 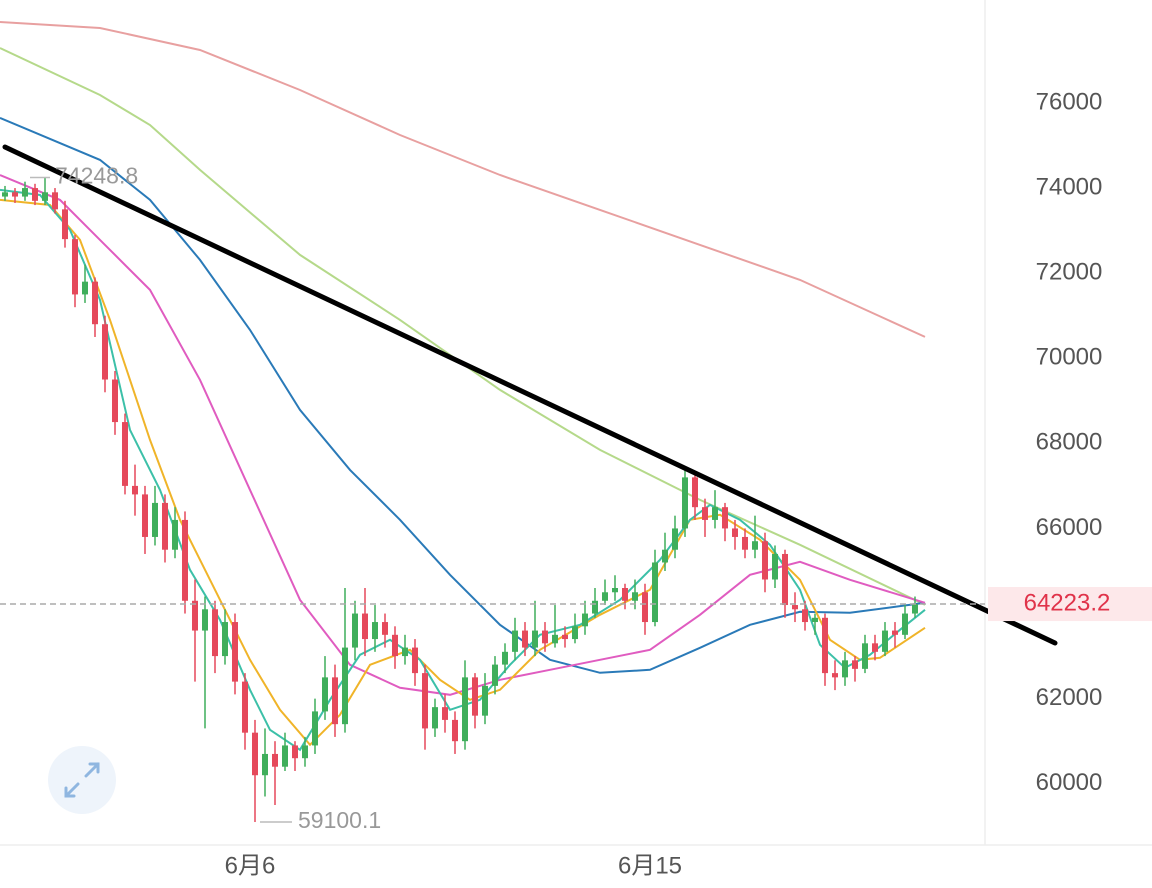 What do you see at coordinates (1069, 697) in the screenshot?
I see `y-tick-label: 62000` at bounding box center [1069, 697].